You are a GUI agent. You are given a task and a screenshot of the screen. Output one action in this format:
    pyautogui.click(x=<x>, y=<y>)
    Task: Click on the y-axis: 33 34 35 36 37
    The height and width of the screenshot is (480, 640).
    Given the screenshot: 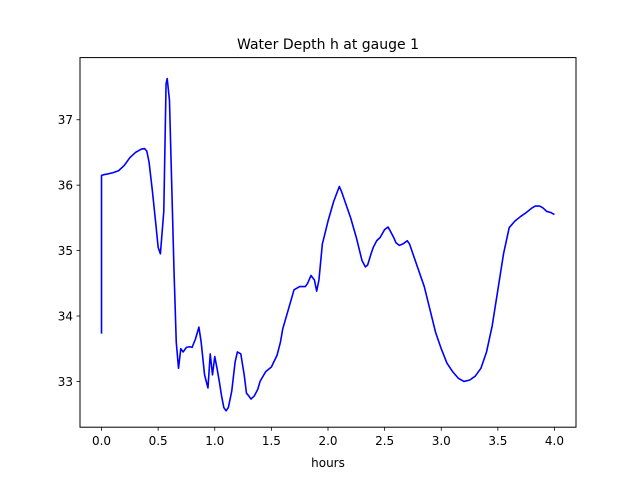 What is the action you would take?
    pyautogui.click(x=69, y=251)
    